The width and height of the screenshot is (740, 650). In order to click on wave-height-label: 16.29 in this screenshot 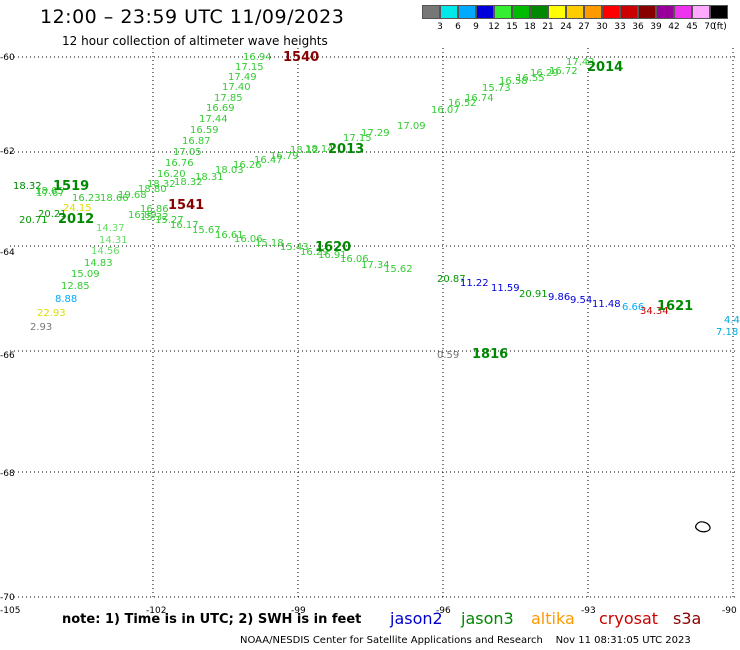, I will do `click(544, 73)`.